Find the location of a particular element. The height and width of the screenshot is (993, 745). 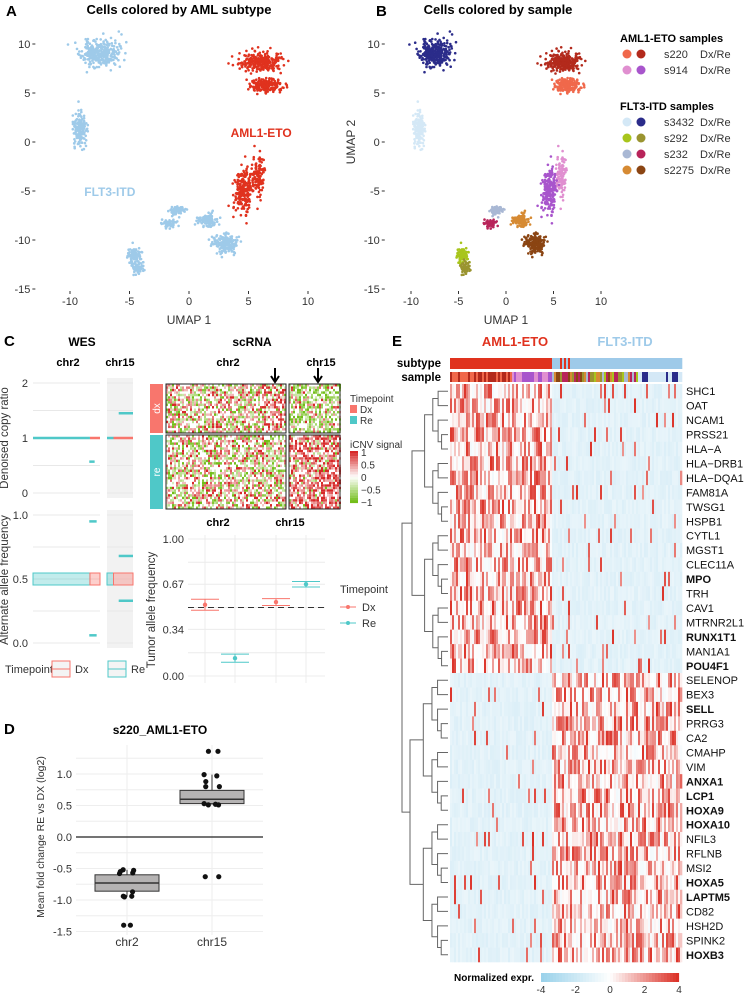

legend-sample: s3432 is located at coordinates (679, 123).